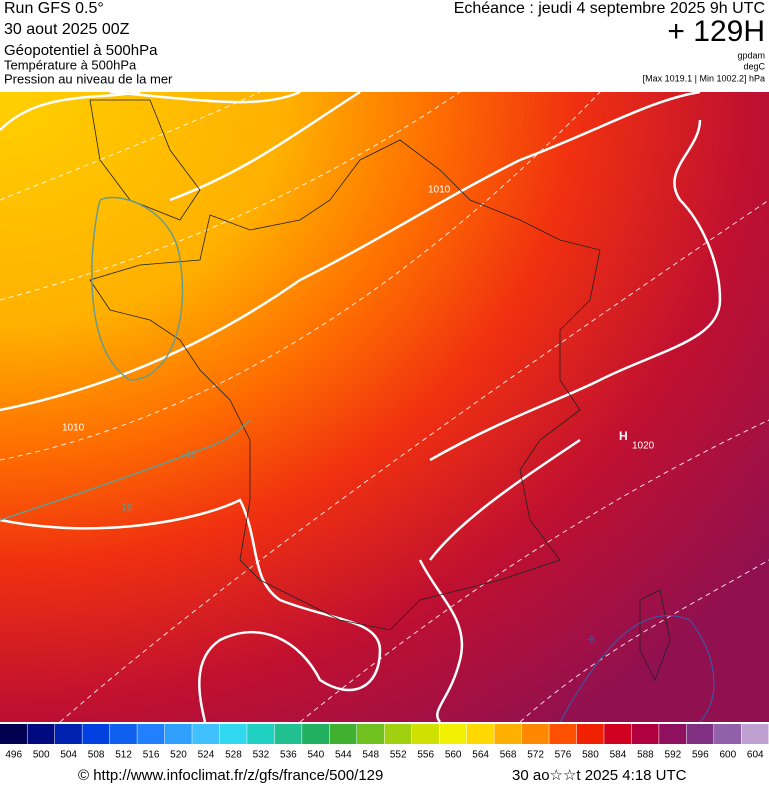 This screenshot has width=769, height=791. Describe the element at coordinates (123, 755) in the screenshot. I see `scale-label: 512` at that location.